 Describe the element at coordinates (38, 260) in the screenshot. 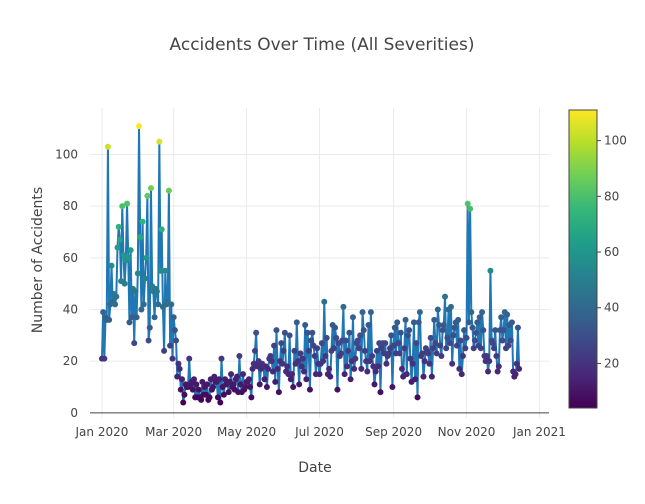

I see `y-axis-label: Number of Accidents` at that location.